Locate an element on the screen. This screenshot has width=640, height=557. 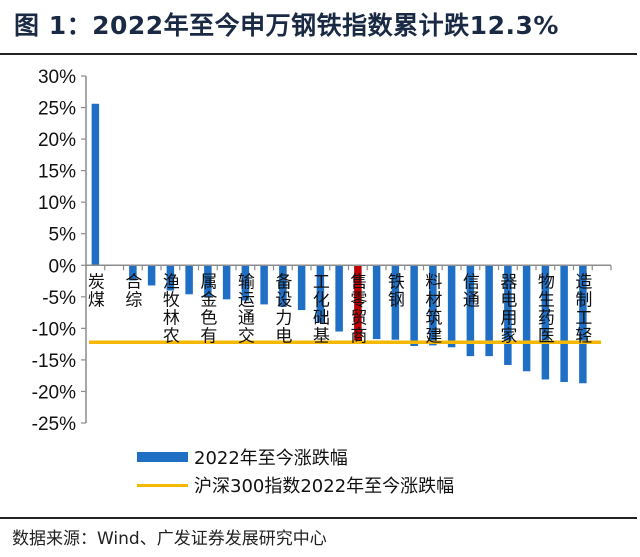
category-label-char: 筑 is located at coordinates (433, 318).